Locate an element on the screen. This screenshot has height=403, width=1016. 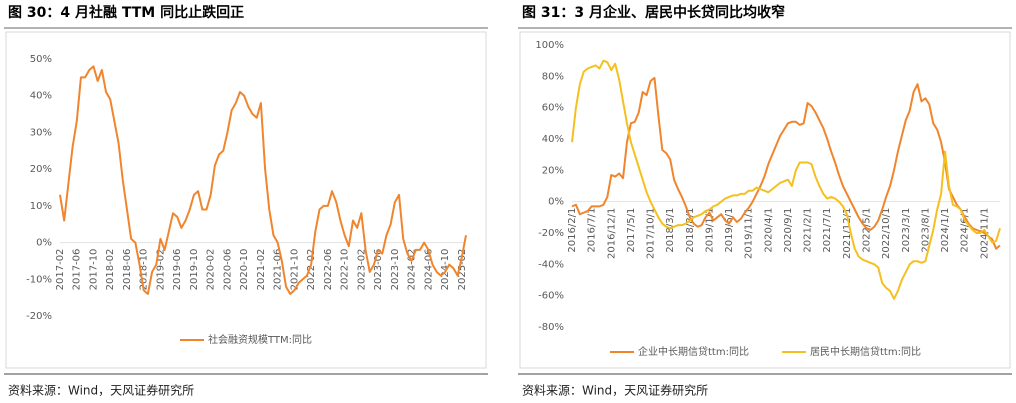
x-tick-label: 2022/10/1 is located at coordinates (886, 233).